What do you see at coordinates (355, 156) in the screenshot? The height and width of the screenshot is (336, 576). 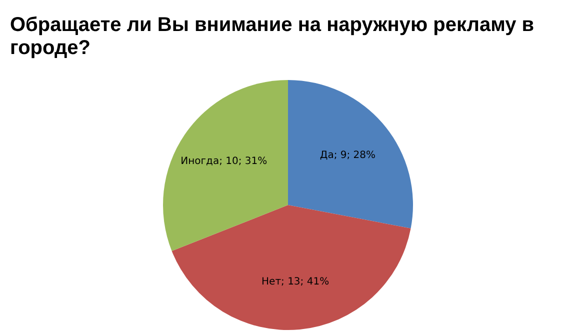 I see `data-label: ; 9; 28%` at bounding box center [355, 156].